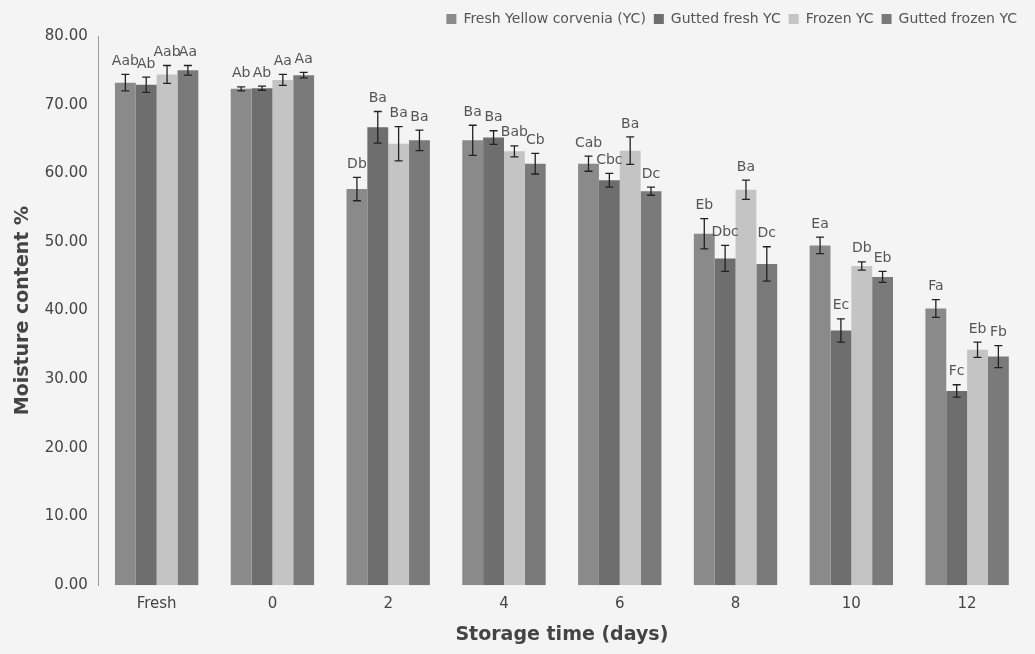  Describe the element at coordinates (66, 172) in the screenshot. I see `y-tick-label: 60.00` at that location.